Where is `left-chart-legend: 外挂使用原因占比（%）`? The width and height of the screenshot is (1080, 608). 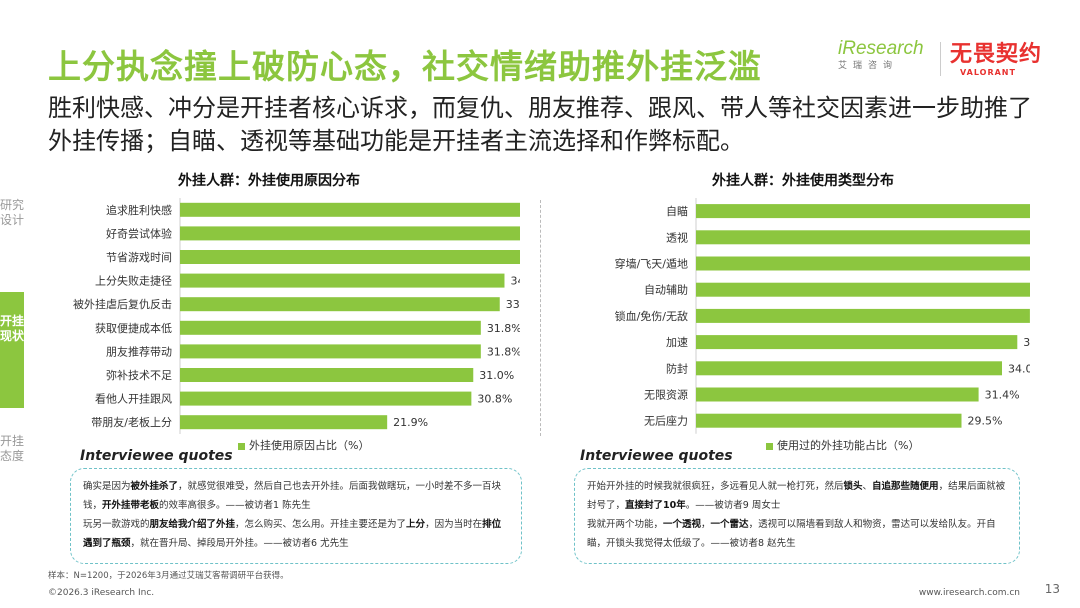
left-chart-legend: 外挂使用原因占比（%） is located at coordinates (303, 445).